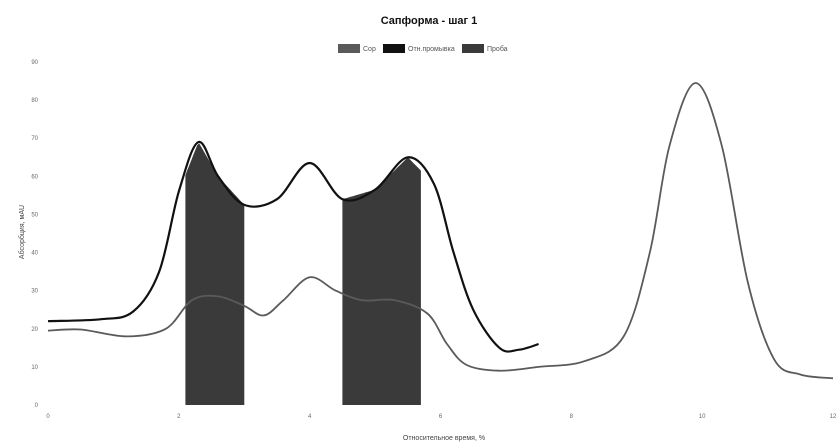  I want to click on y-tick-label: 60, so click(34, 177).